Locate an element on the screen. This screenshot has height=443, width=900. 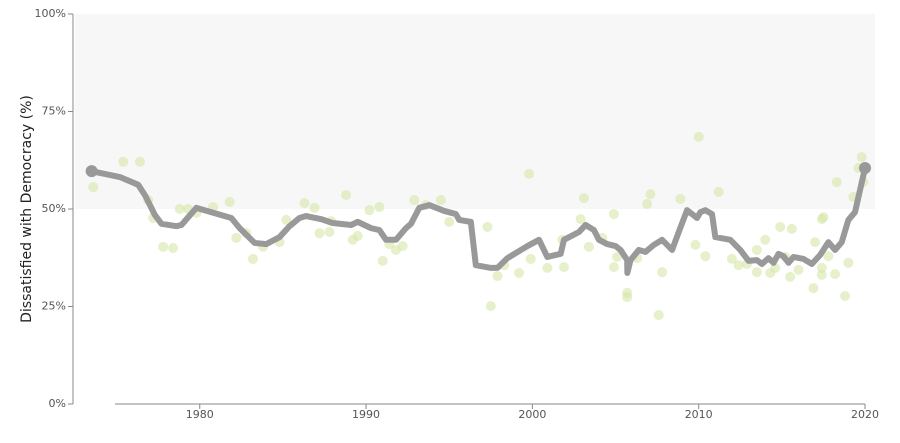
y-tick-label: 25% is located at coordinates (54, 306).